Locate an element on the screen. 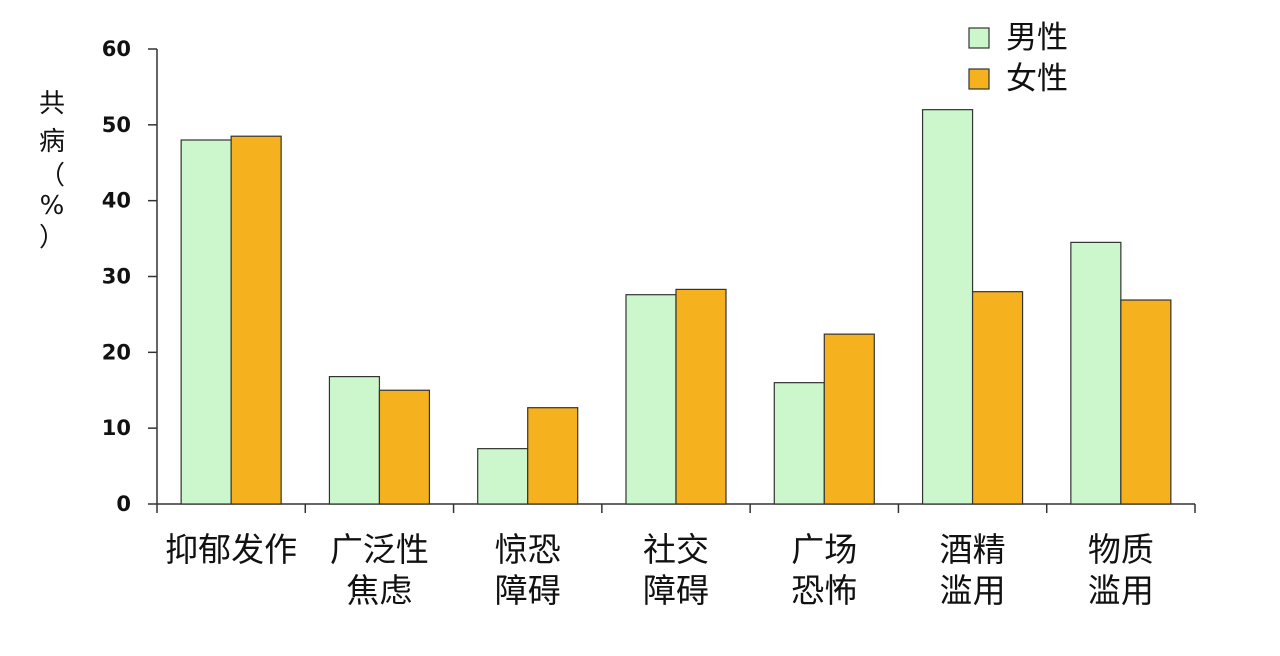  y-axis-label-char: ） is located at coordinates (52, 238).